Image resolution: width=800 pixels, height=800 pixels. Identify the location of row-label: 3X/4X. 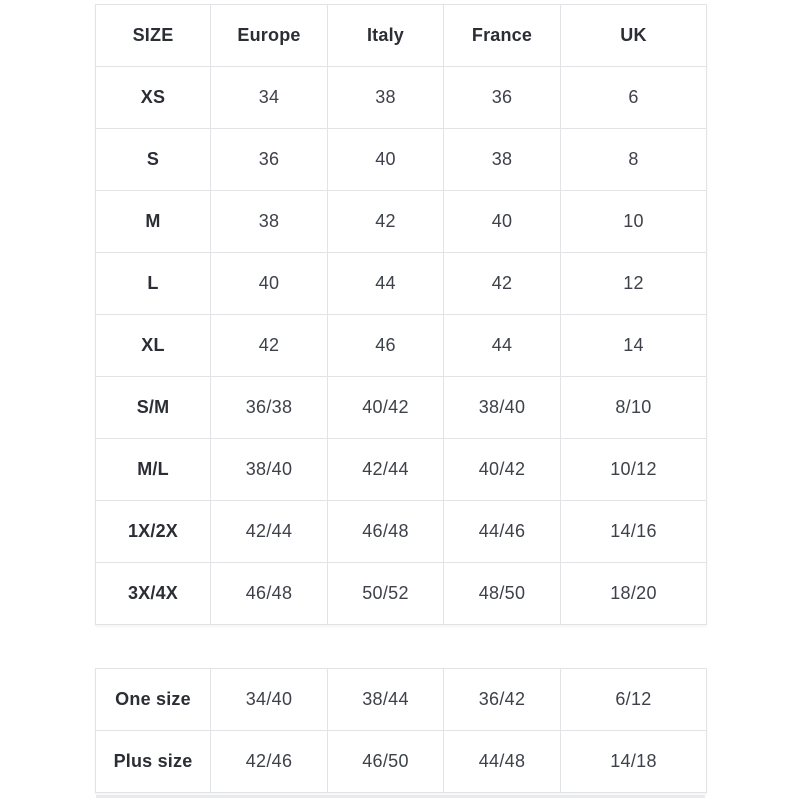
(153, 593).